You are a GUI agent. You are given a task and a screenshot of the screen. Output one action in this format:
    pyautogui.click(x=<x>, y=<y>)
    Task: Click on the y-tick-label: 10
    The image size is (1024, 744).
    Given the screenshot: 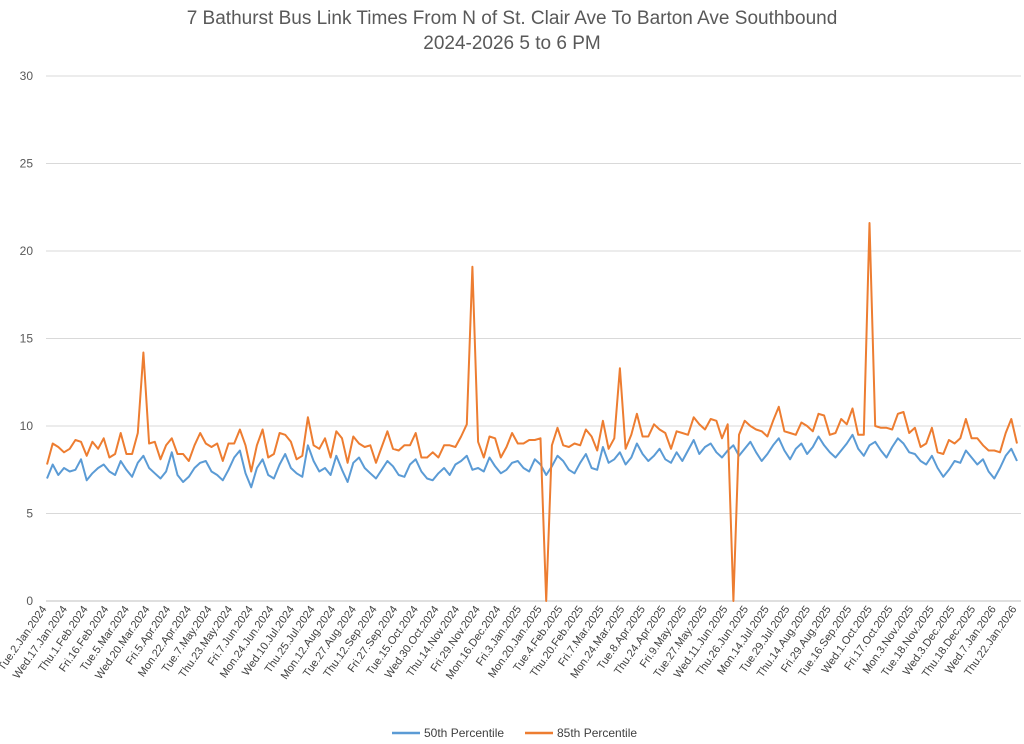 What is the action you would take?
    pyautogui.click(x=27, y=426)
    